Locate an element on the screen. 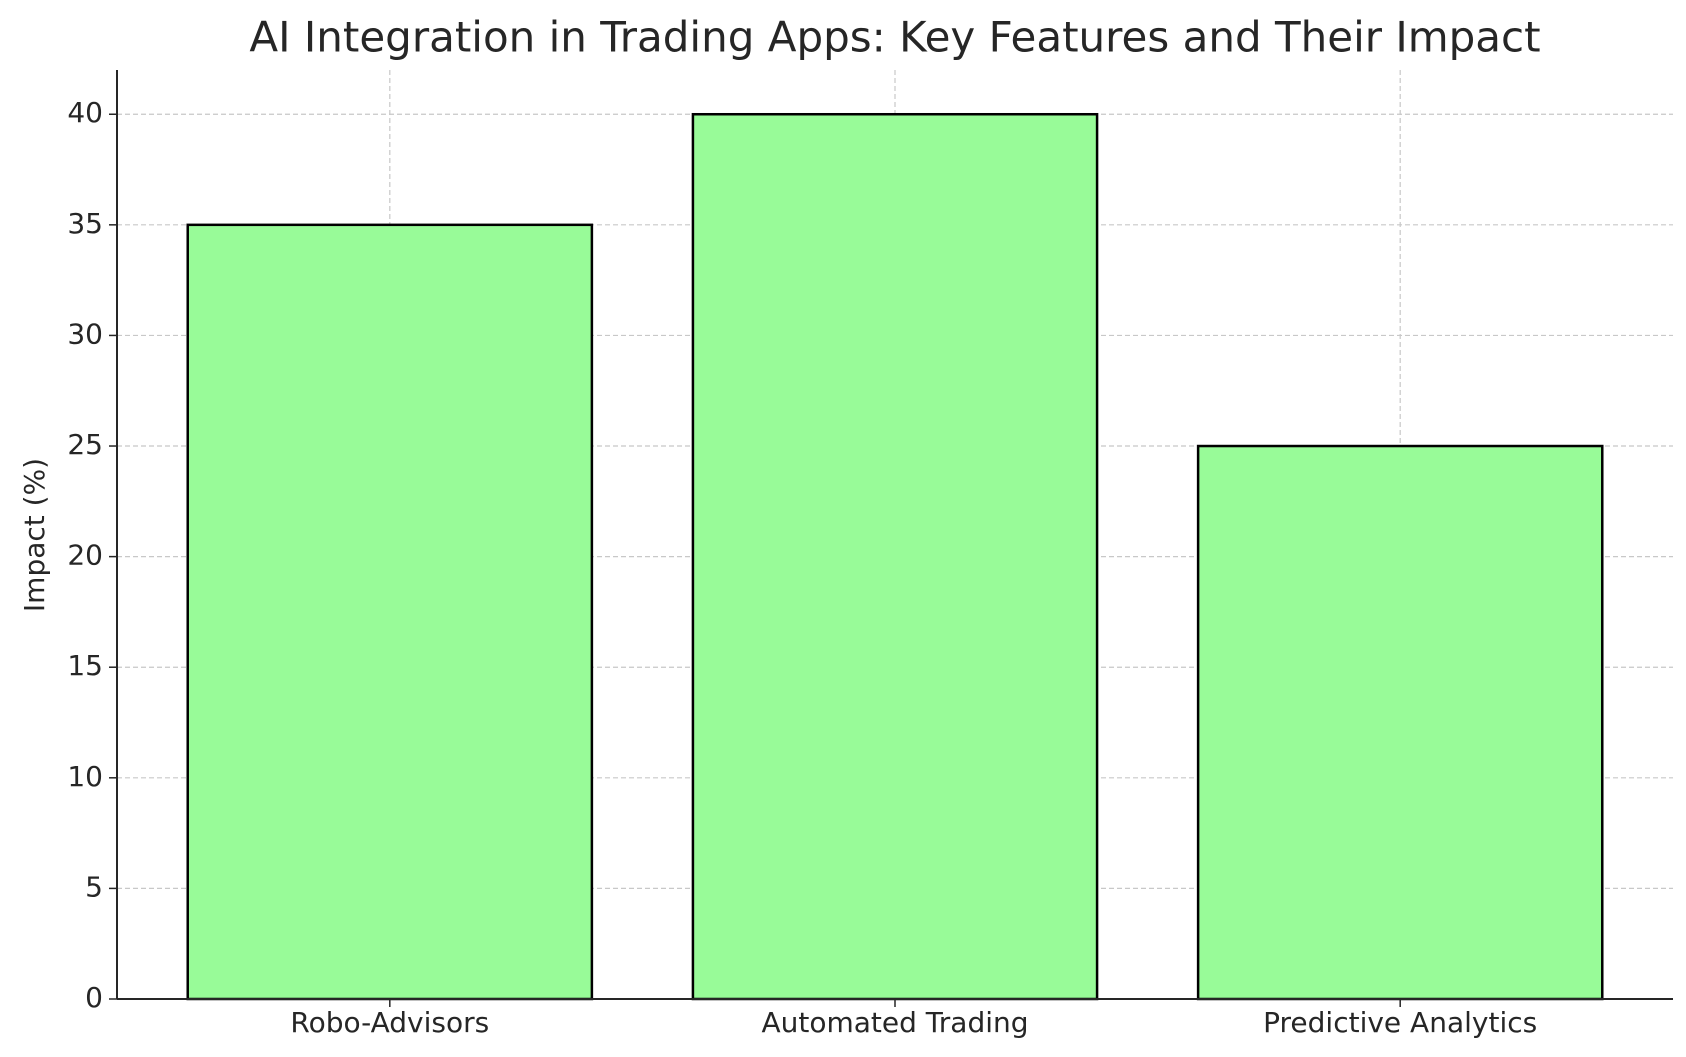 The image size is (1686, 1057). bar is located at coordinates (1400, 722).